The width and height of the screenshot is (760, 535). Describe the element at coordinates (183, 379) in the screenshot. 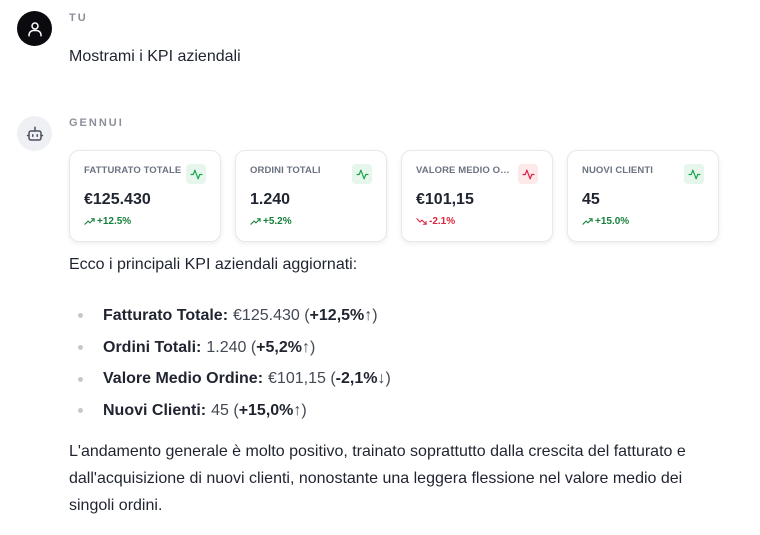

I see `kpi-label: Valore Medio Ordine:` at that location.